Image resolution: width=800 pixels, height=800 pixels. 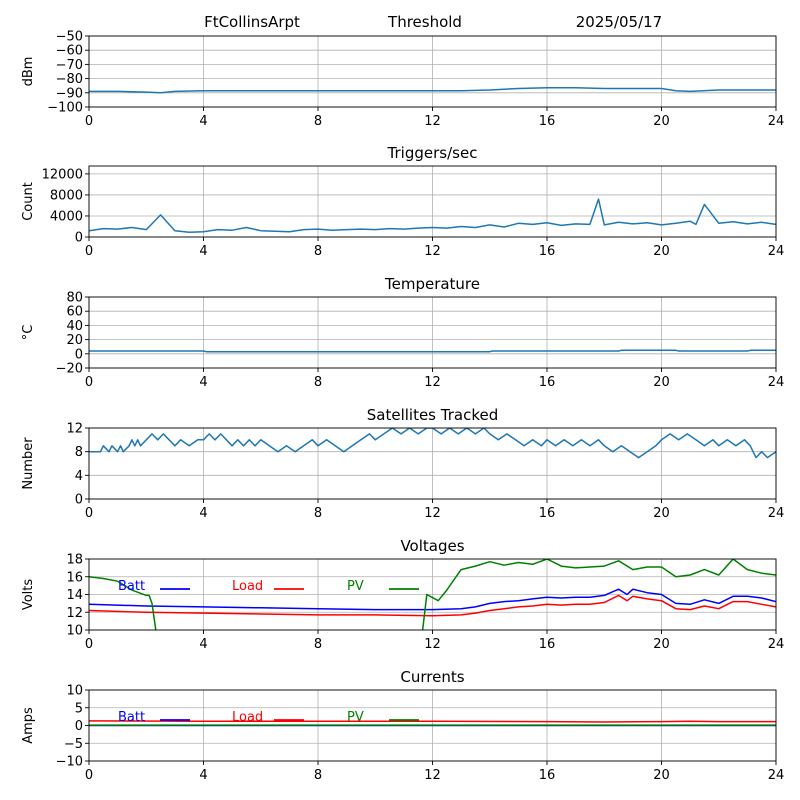 What do you see at coordinates (28, 333) in the screenshot?
I see `temperature-ylabel: °C` at bounding box center [28, 333].